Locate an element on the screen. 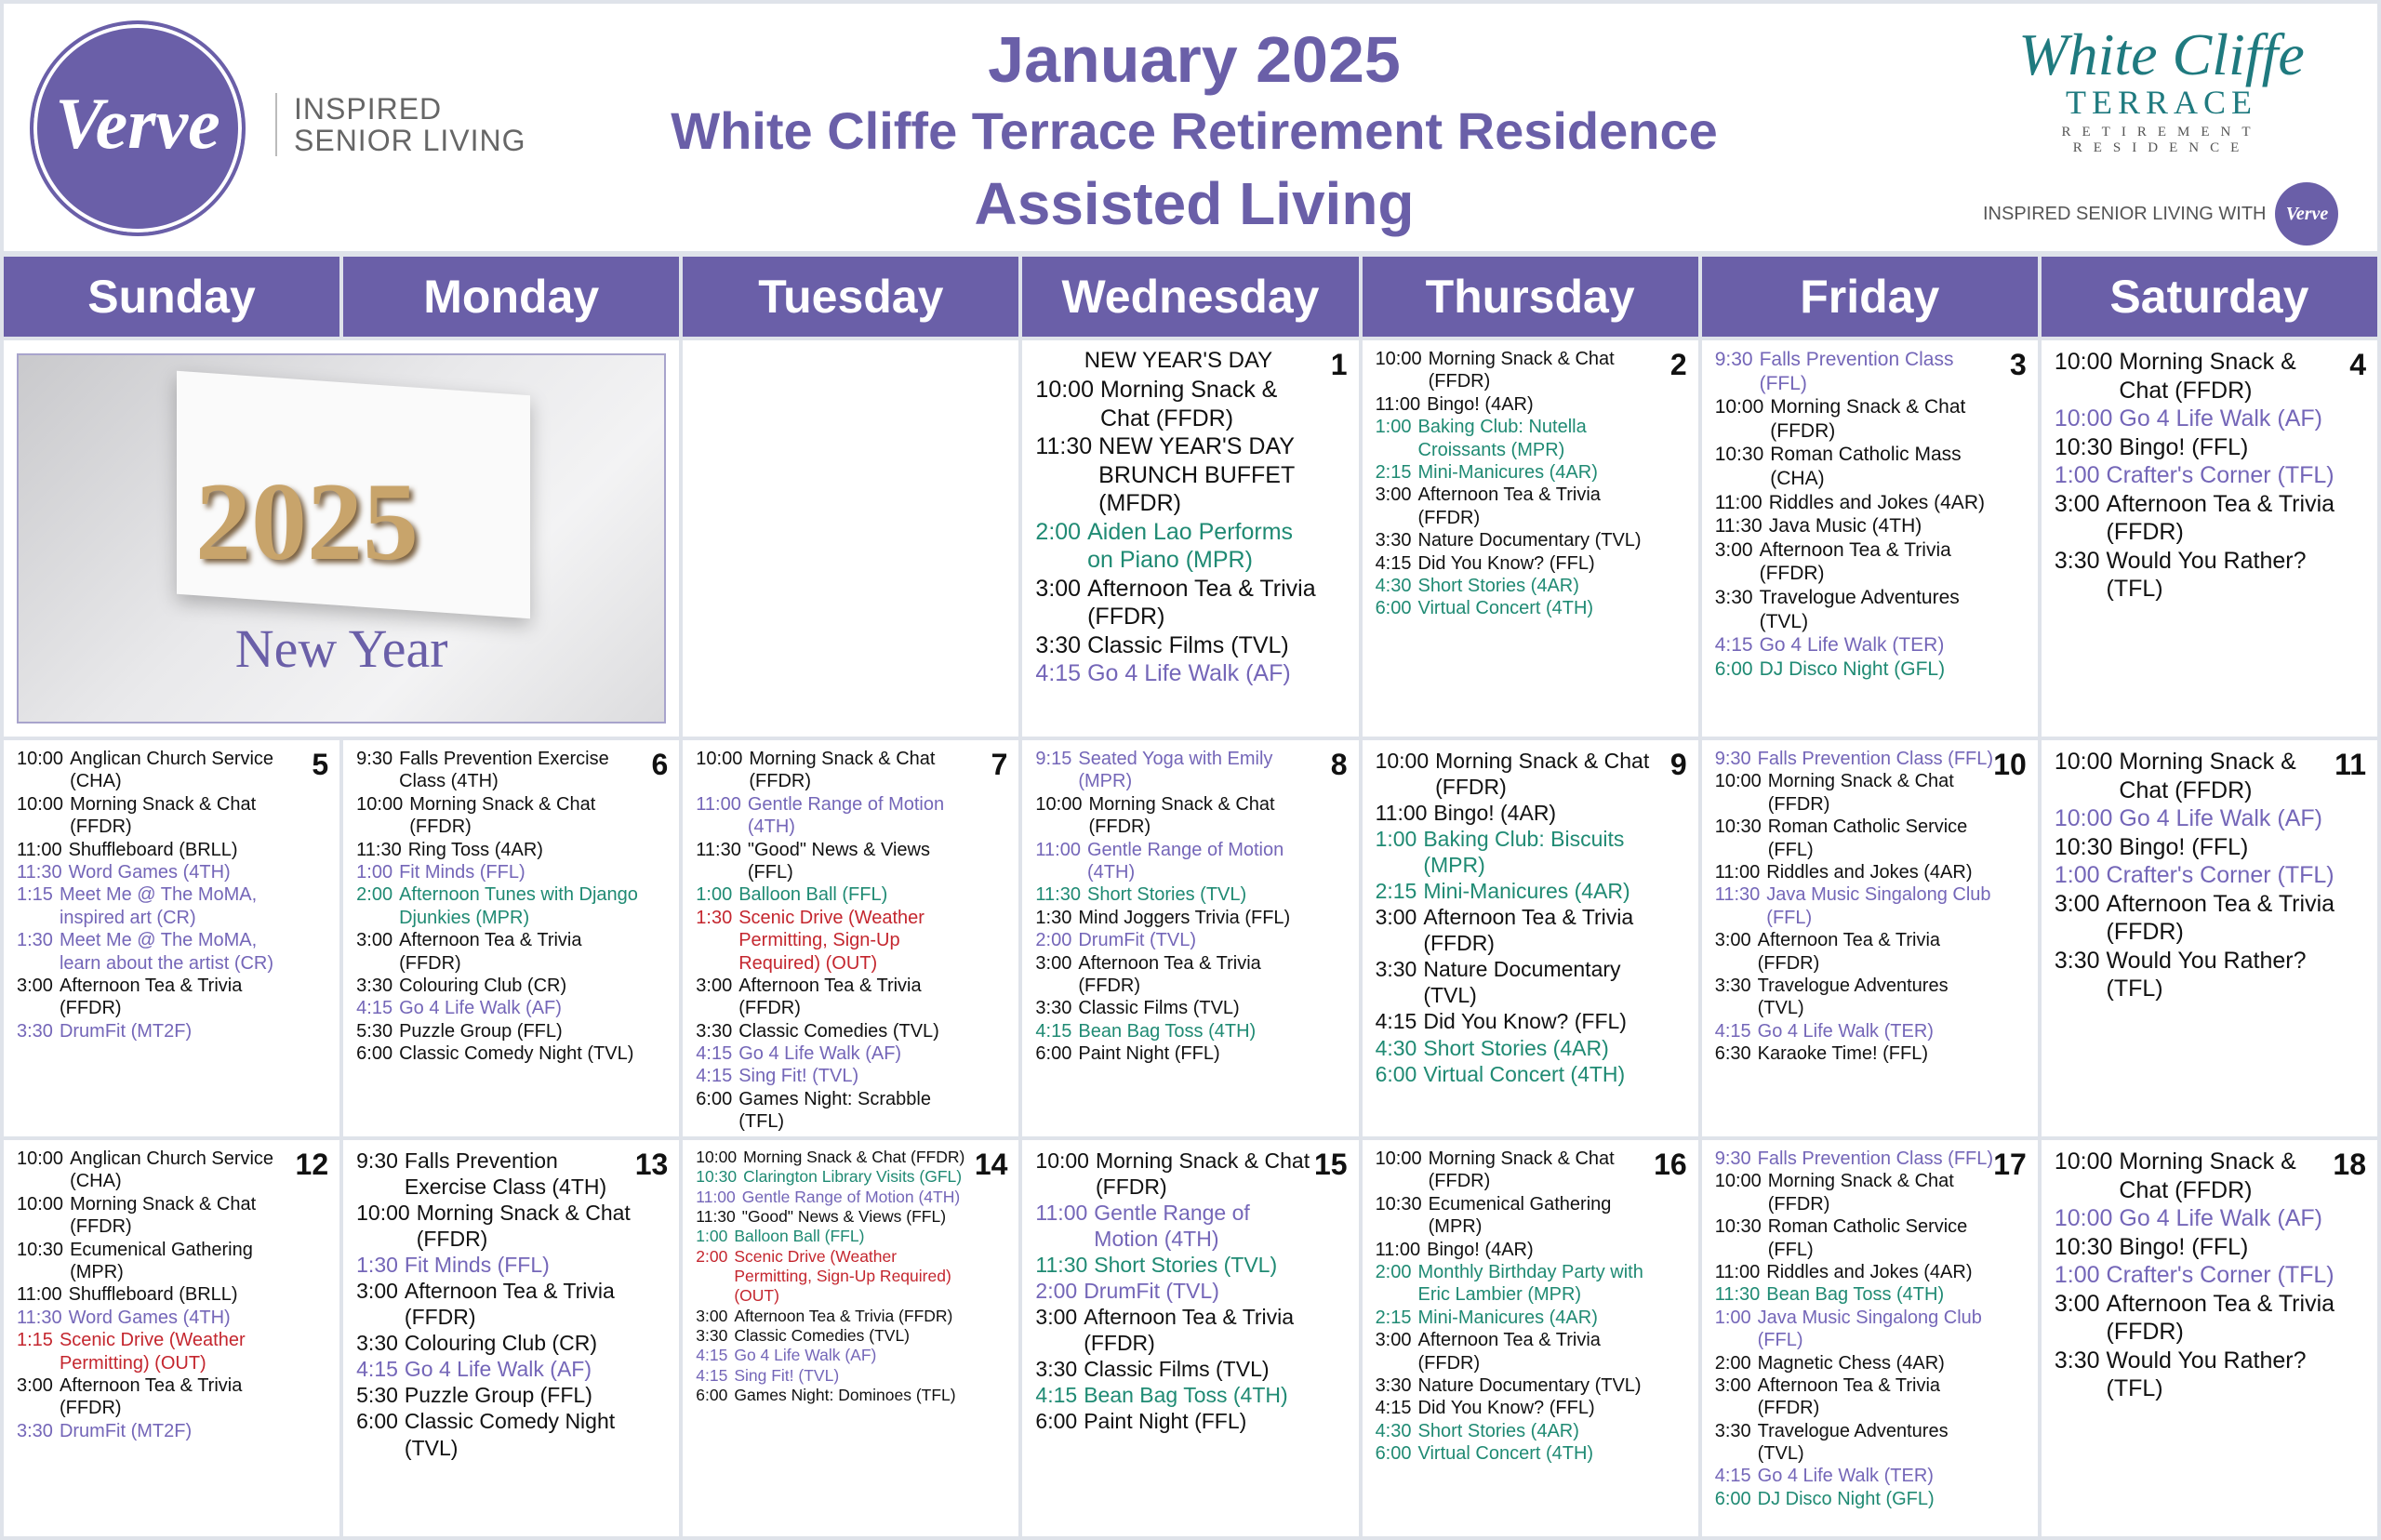 This screenshot has width=2381, height=1540. event-time: 1:15 is located at coordinates (35, 1340).